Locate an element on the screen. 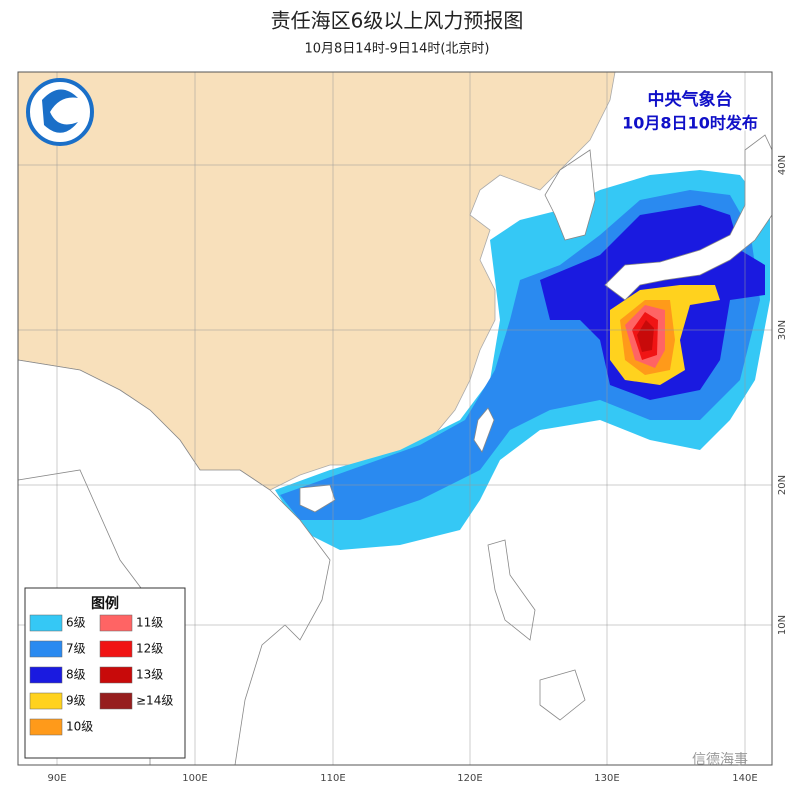 Image resolution: width=795 pixels, height=797 pixels. legend-label: 8级 is located at coordinates (76, 675).